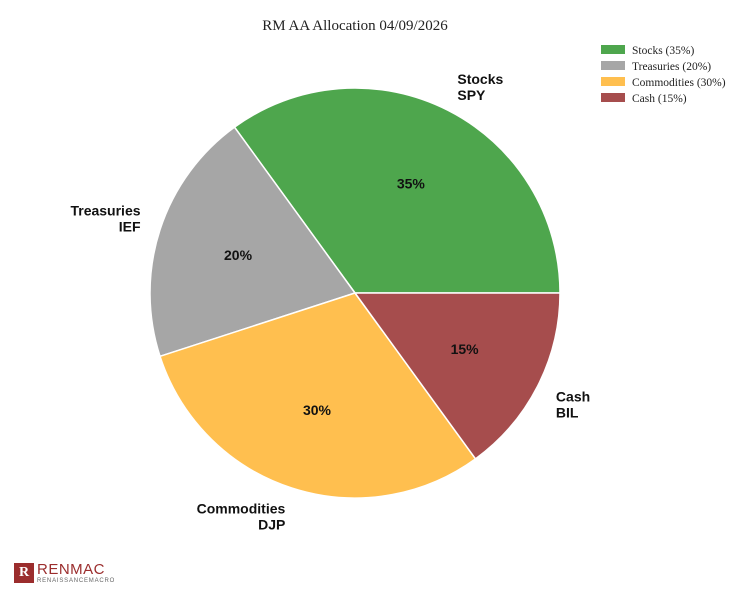 This screenshot has height=589, width=750. What do you see at coordinates (411, 183) in the screenshot?
I see `percent-label-stocks: 35%` at bounding box center [411, 183].